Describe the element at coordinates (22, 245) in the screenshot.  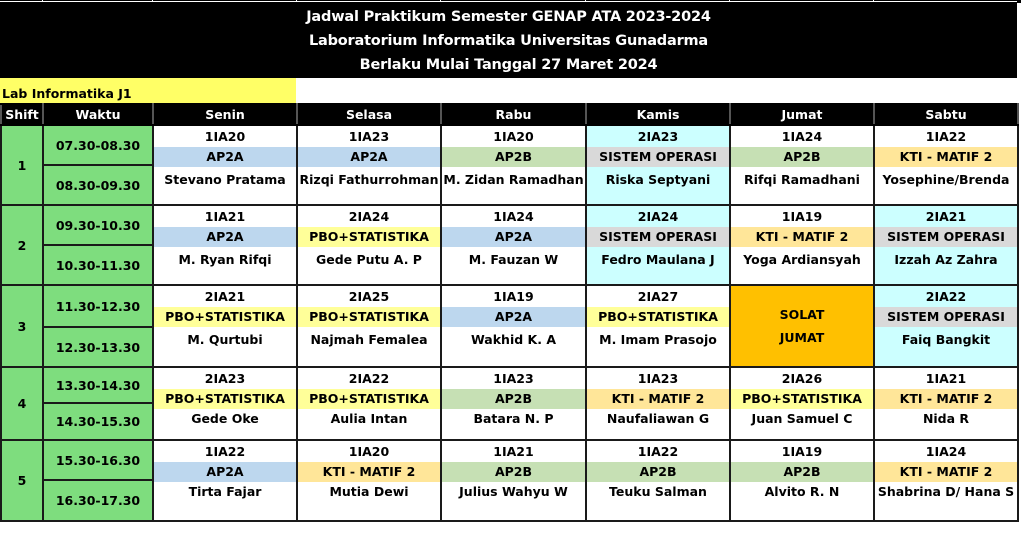
I see `shift-number: 2` at that location.